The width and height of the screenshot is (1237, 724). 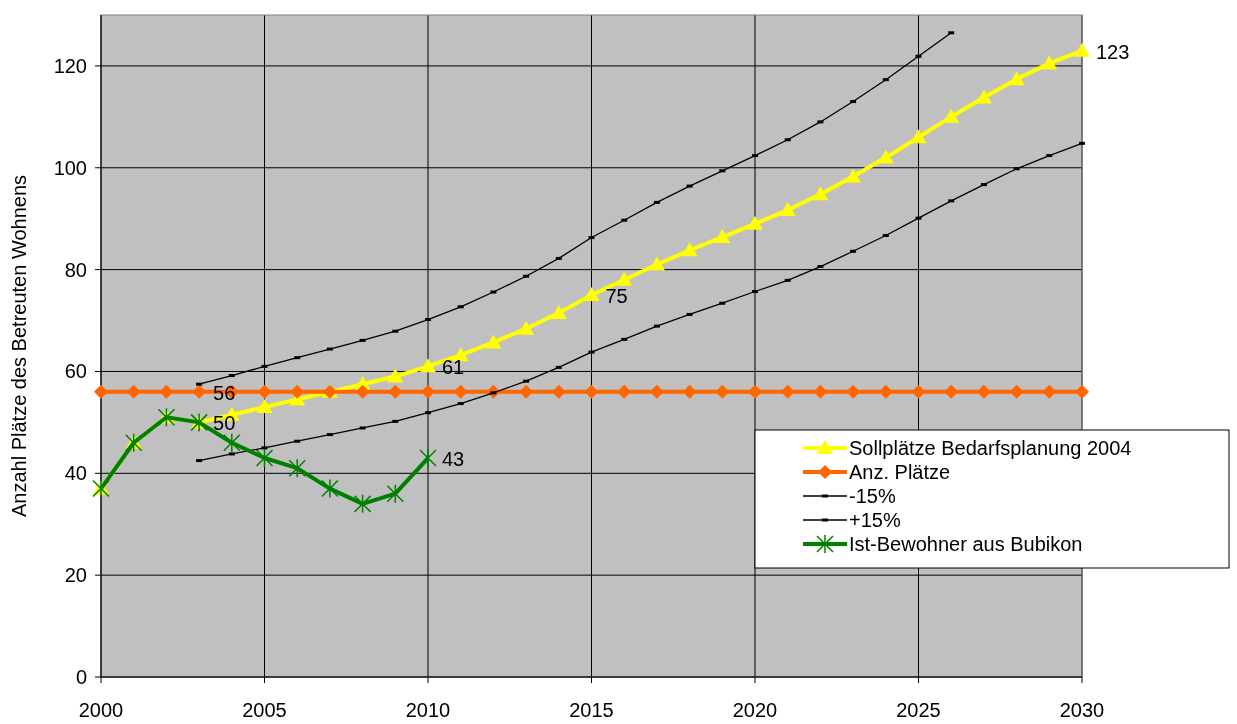 I want to click on legend-label: Ist-Bewohner aus Bubikon, so click(x=966, y=544).